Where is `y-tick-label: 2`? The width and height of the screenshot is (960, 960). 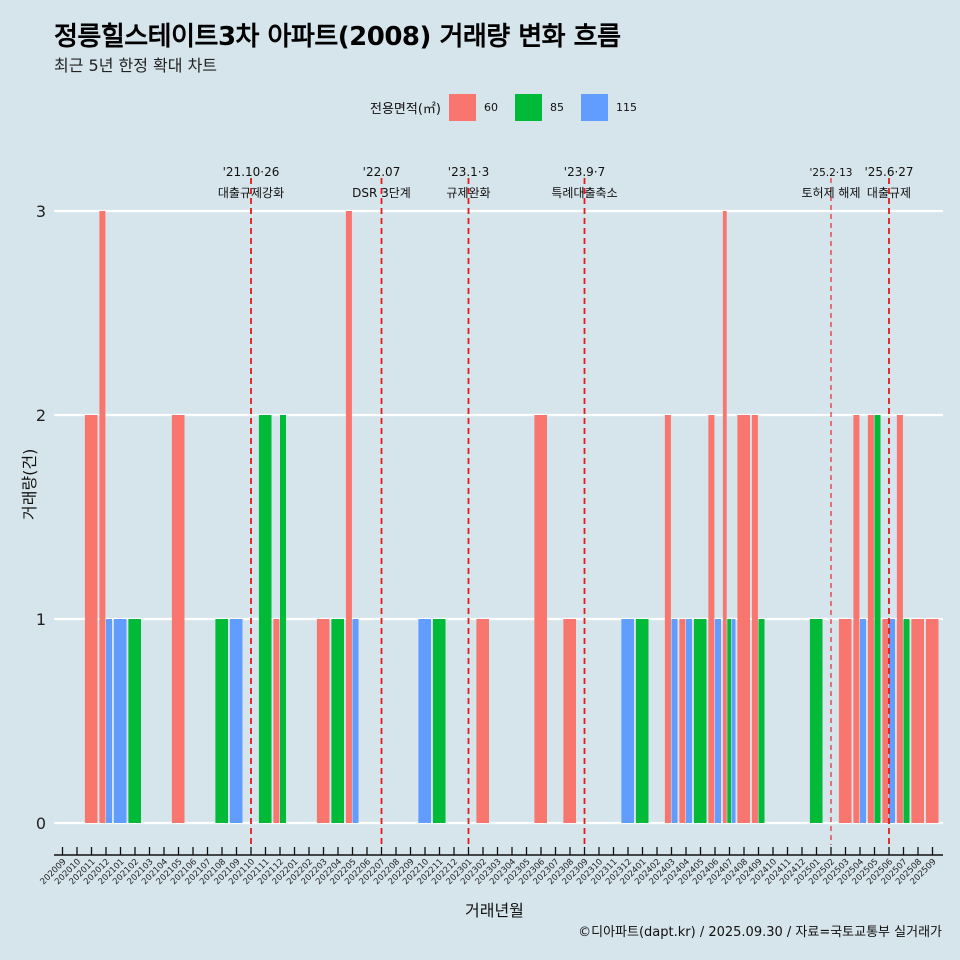 y-tick-label: 2 is located at coordinates (41, 415).